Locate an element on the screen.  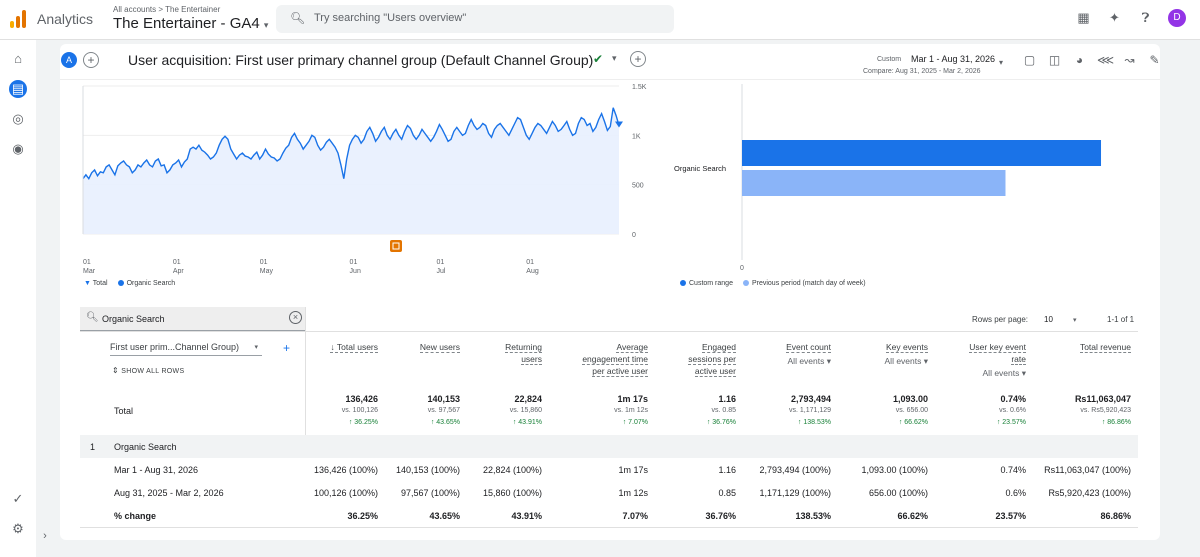
column-header: Returning users is located at coordinates (502, 353).